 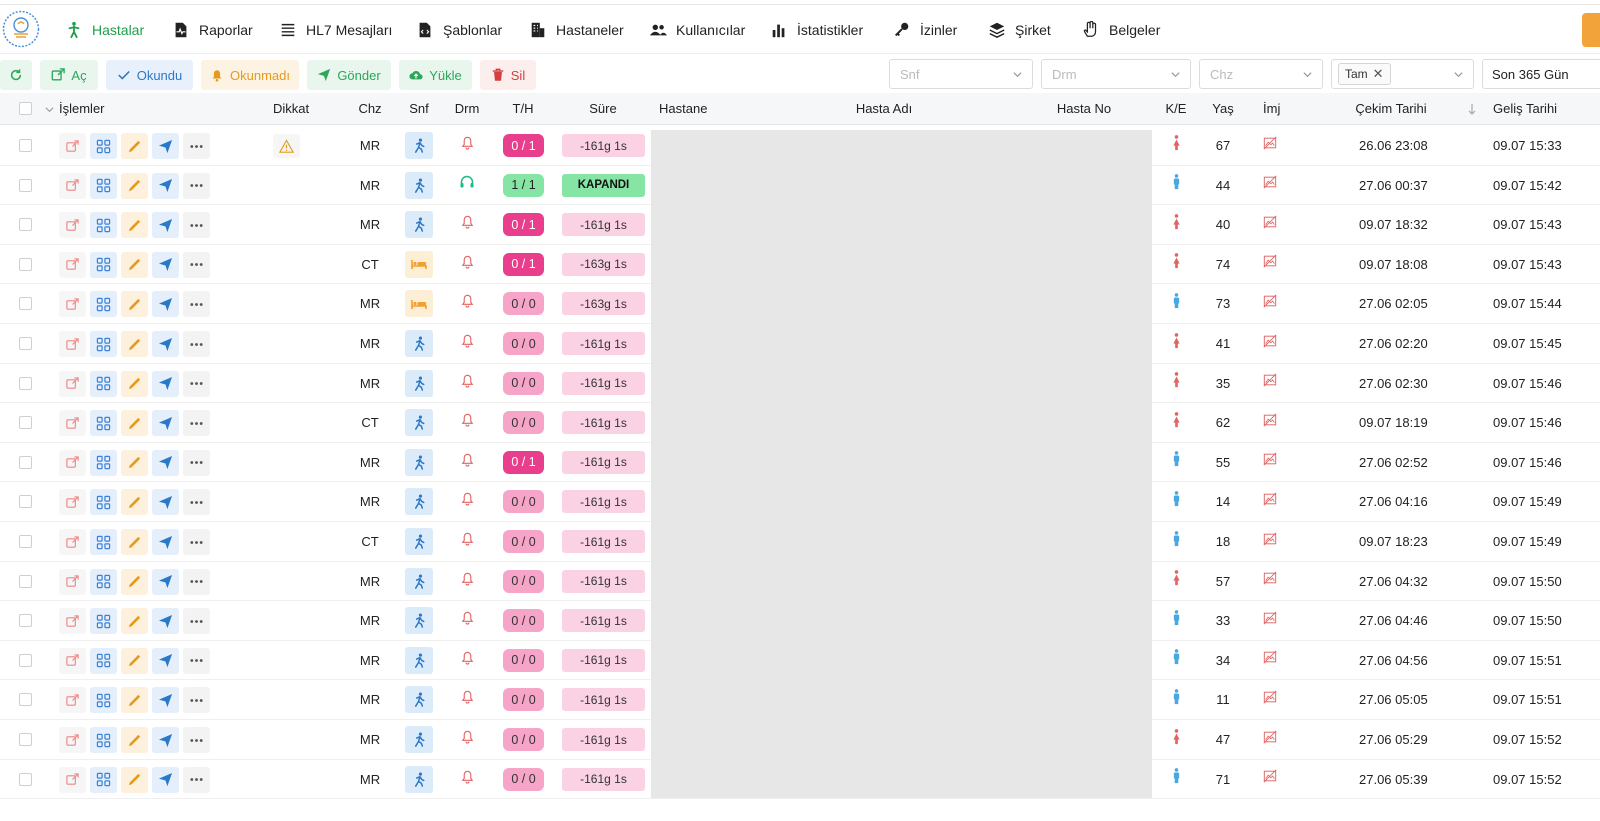 What do you see at coordinates (104, 30) in the screenshot?
I see `nav-hastalar: Hastalar` at bounding box center [104, 30].